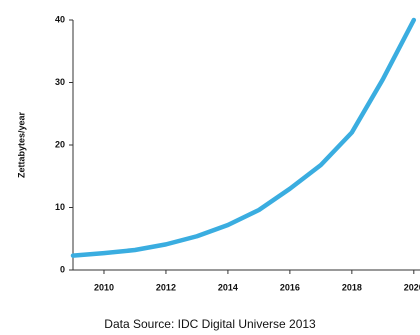 The width and height of the screenshot is (420, 335). What do you see at coordinates (21, 144) in the screenshot?
I see `y-axis-label: Zettabytes/year` at bounding box center [21, 144].